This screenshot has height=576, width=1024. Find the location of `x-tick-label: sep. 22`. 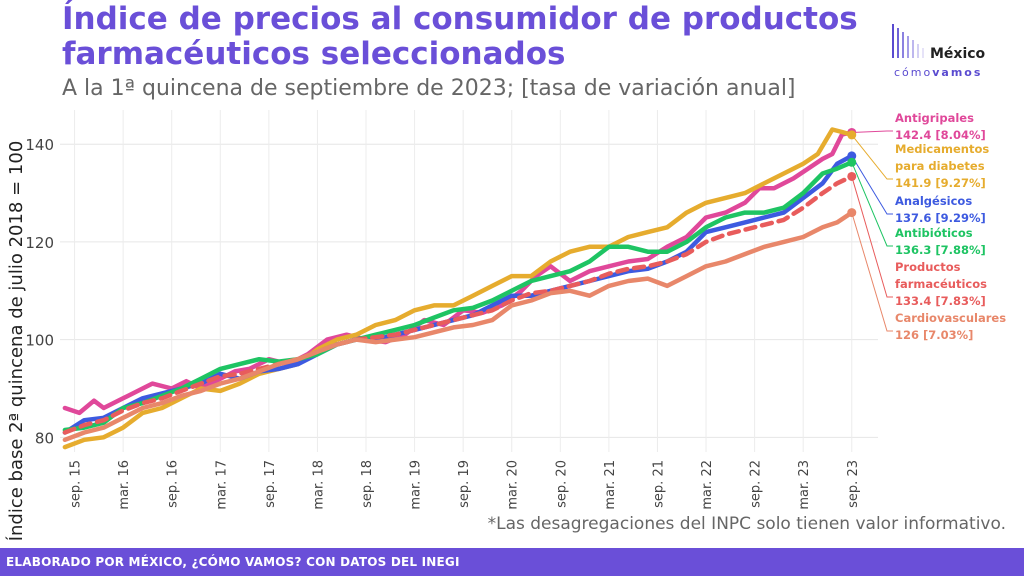

x-tick-label: sep. 22 is located at coordinates (756, 484).